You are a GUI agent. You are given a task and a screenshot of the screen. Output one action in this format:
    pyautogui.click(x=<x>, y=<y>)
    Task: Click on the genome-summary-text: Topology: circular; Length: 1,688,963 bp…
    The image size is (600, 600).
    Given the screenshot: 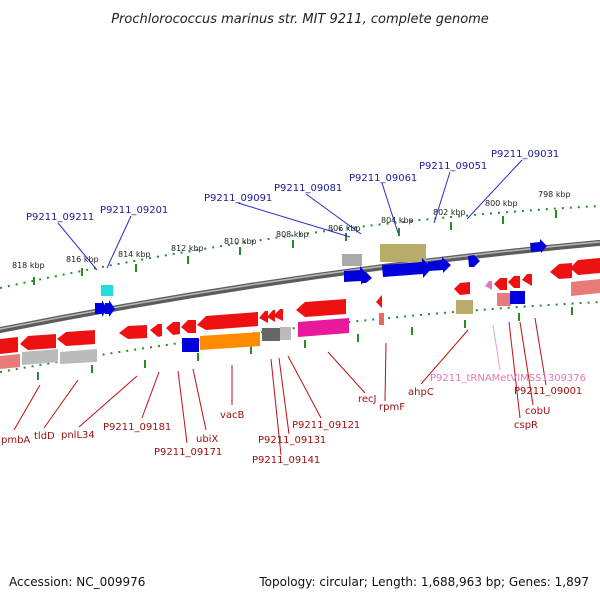 What is the action you would take?
    pyautogui.click(x=423, y=582)
    